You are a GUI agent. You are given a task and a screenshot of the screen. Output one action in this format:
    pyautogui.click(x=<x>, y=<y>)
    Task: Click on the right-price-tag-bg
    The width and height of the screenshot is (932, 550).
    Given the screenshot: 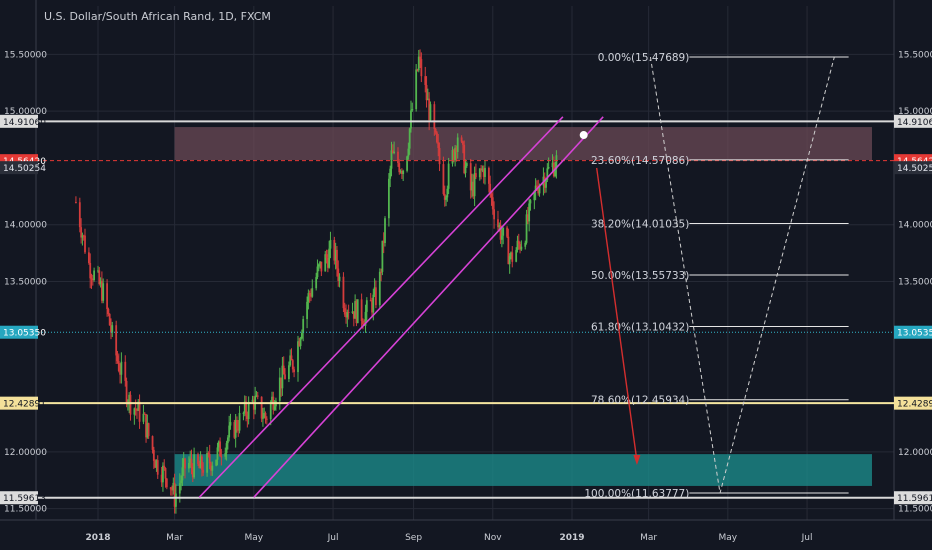 What is the action you would take?
    pyautogui.click(x=913, y=498)
    